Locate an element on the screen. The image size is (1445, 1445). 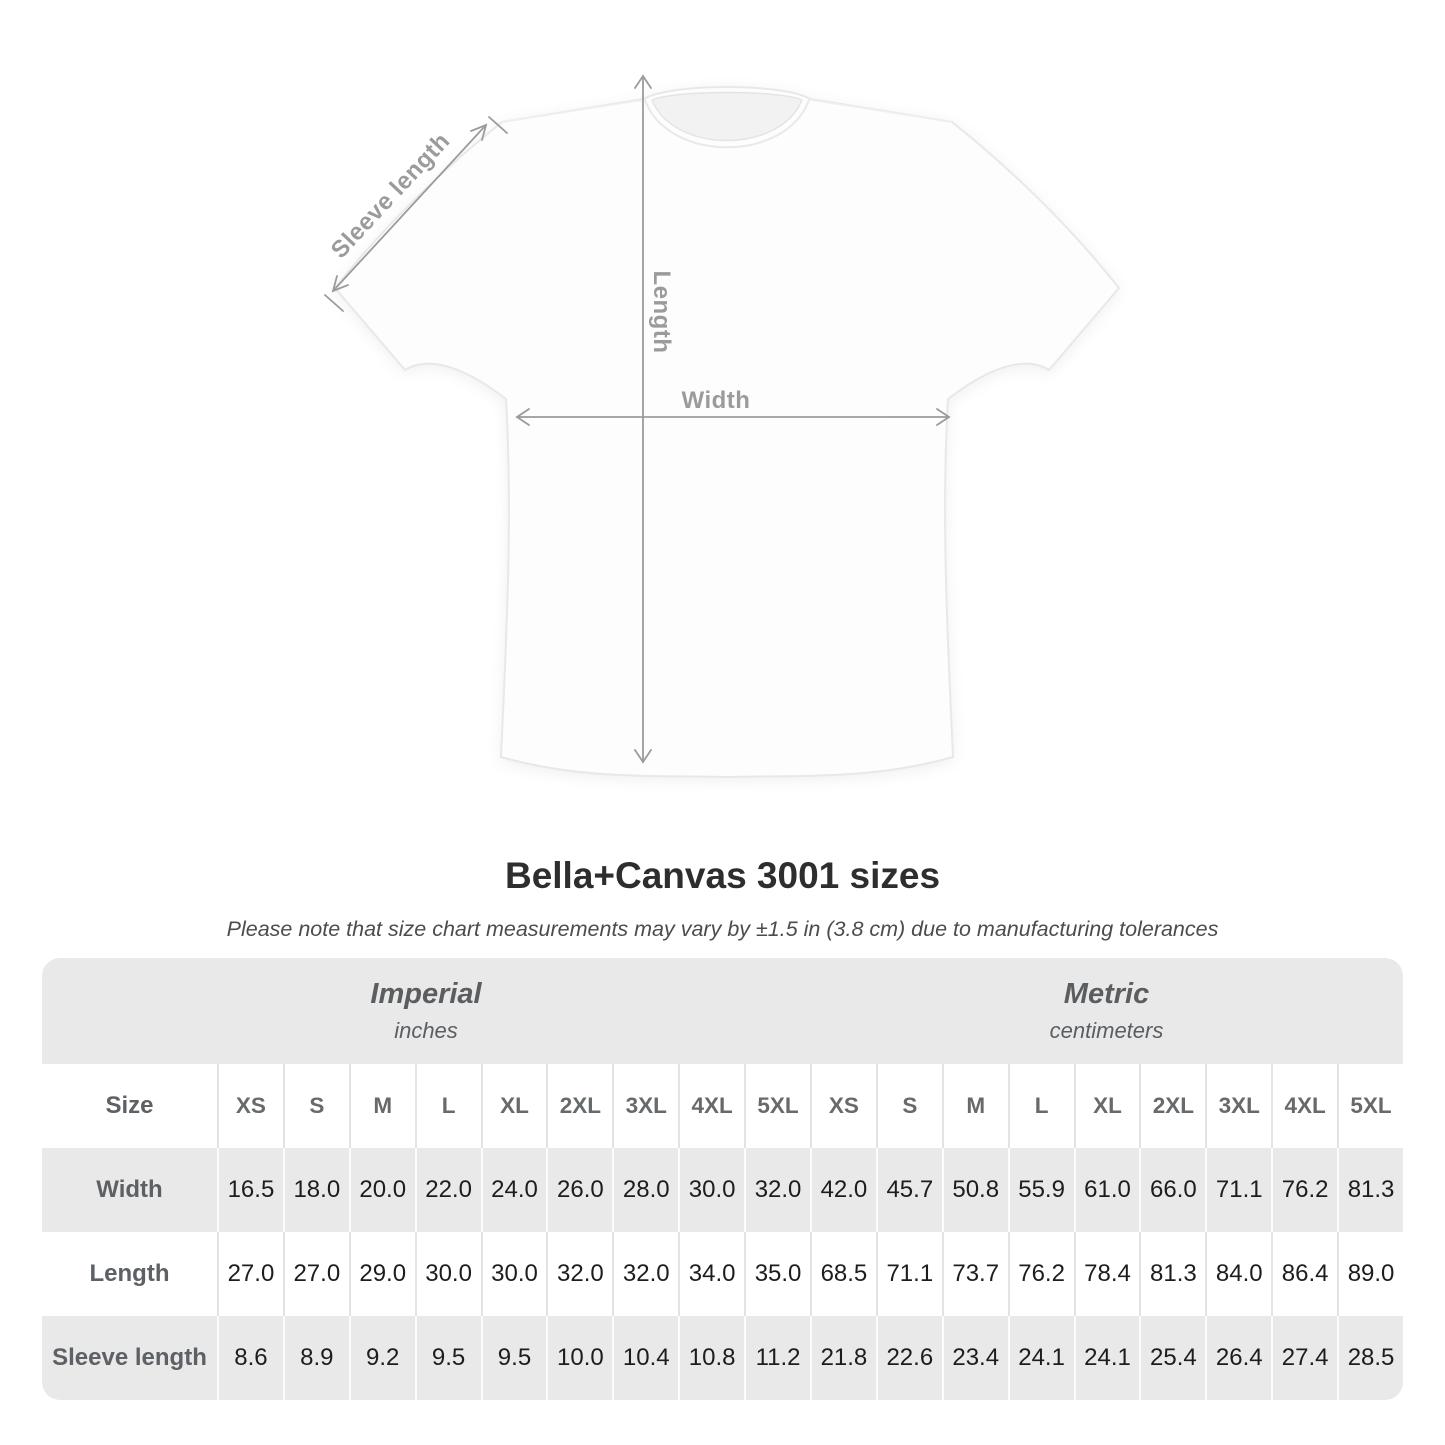
sleeve-arrowhead-top is located at coordinates (479, 132).